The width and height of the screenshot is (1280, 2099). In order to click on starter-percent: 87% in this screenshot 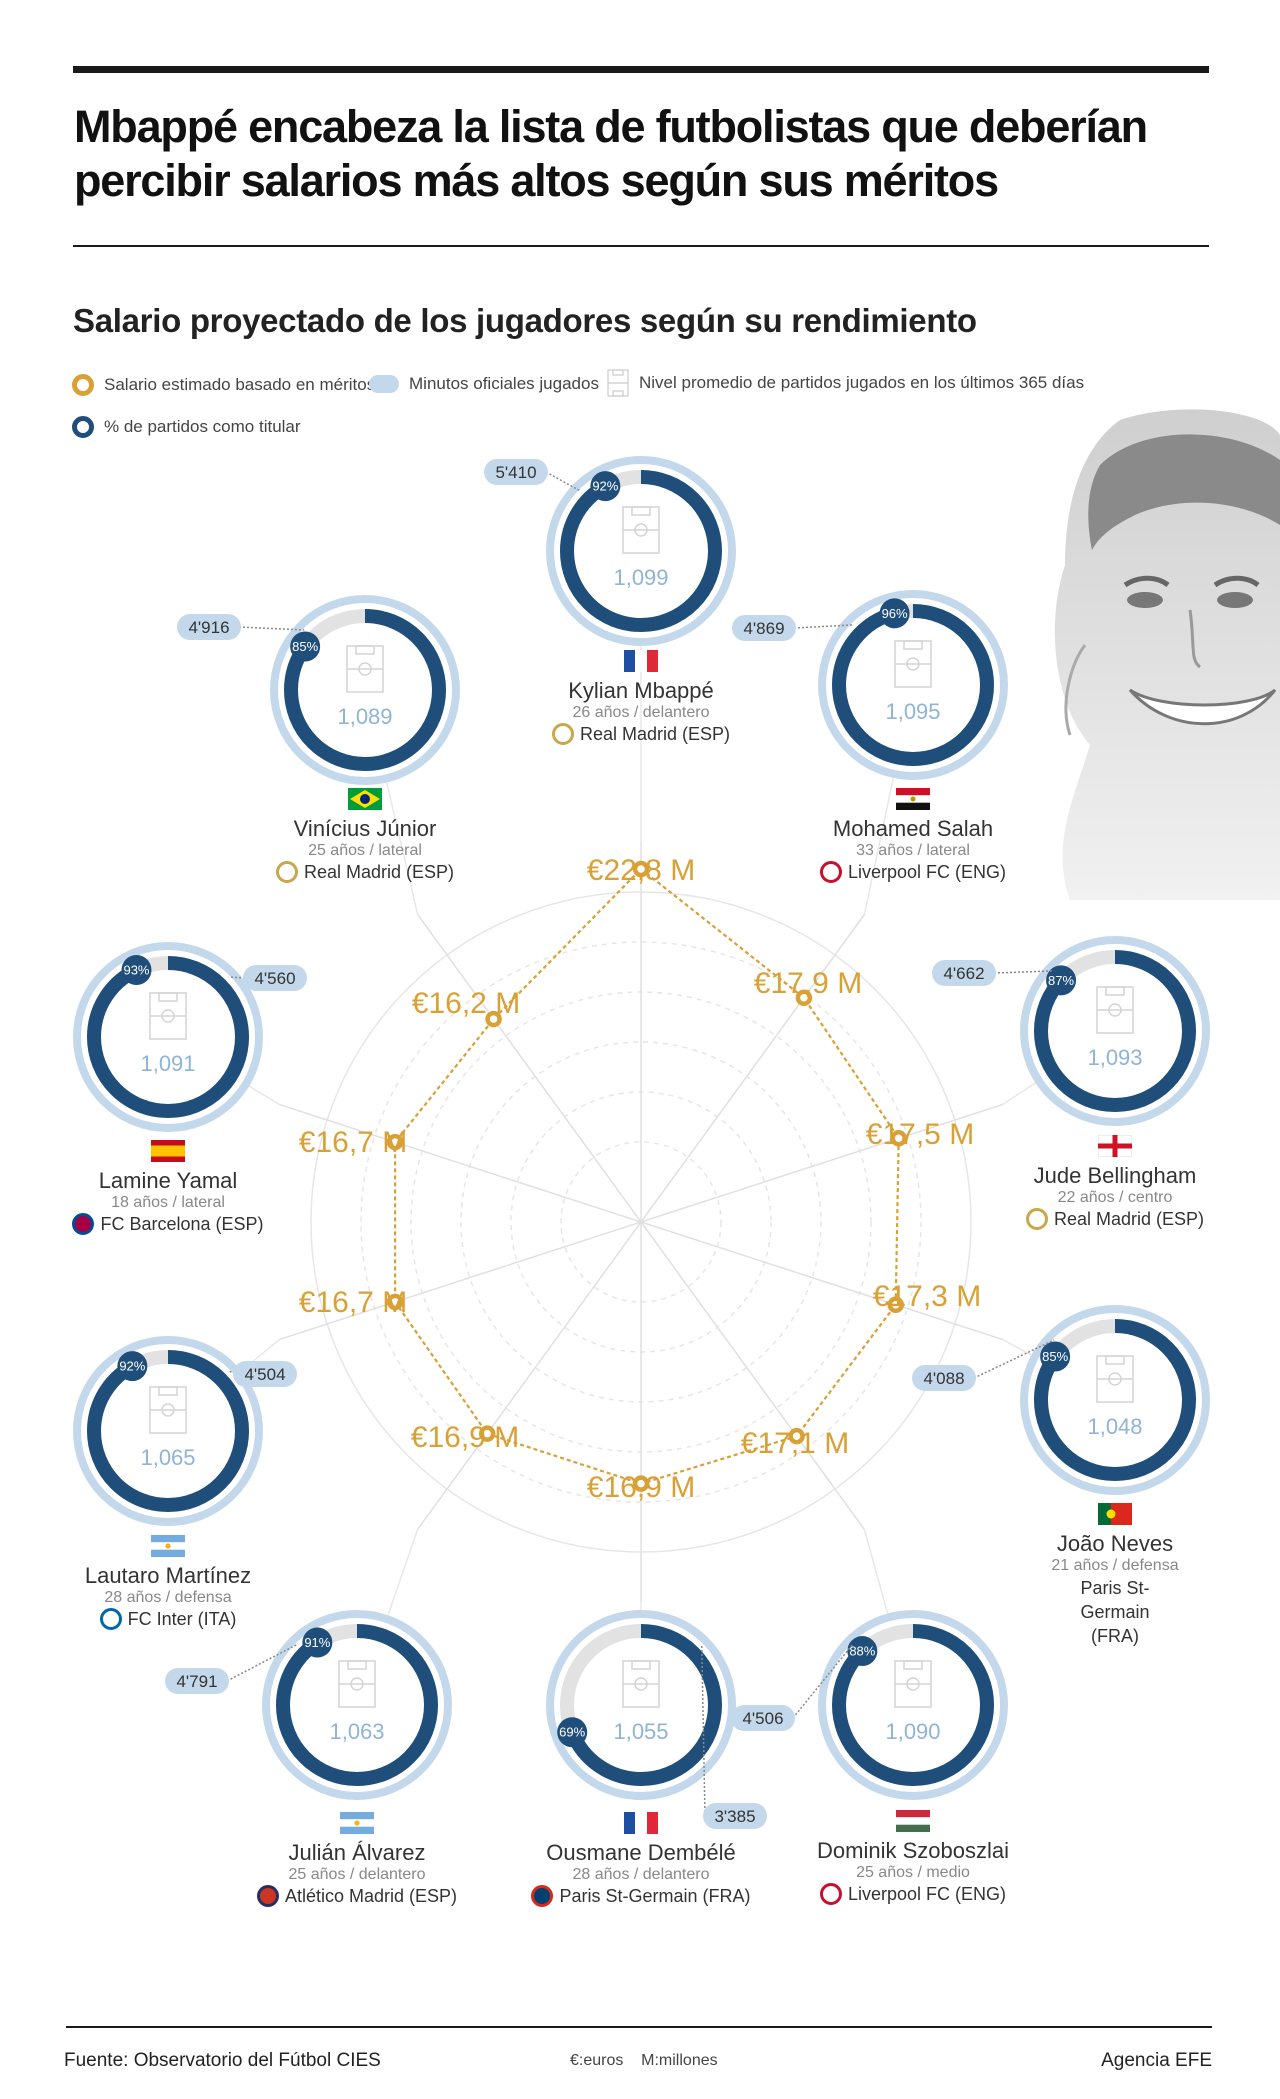, I will do `click(1061, 980)`.